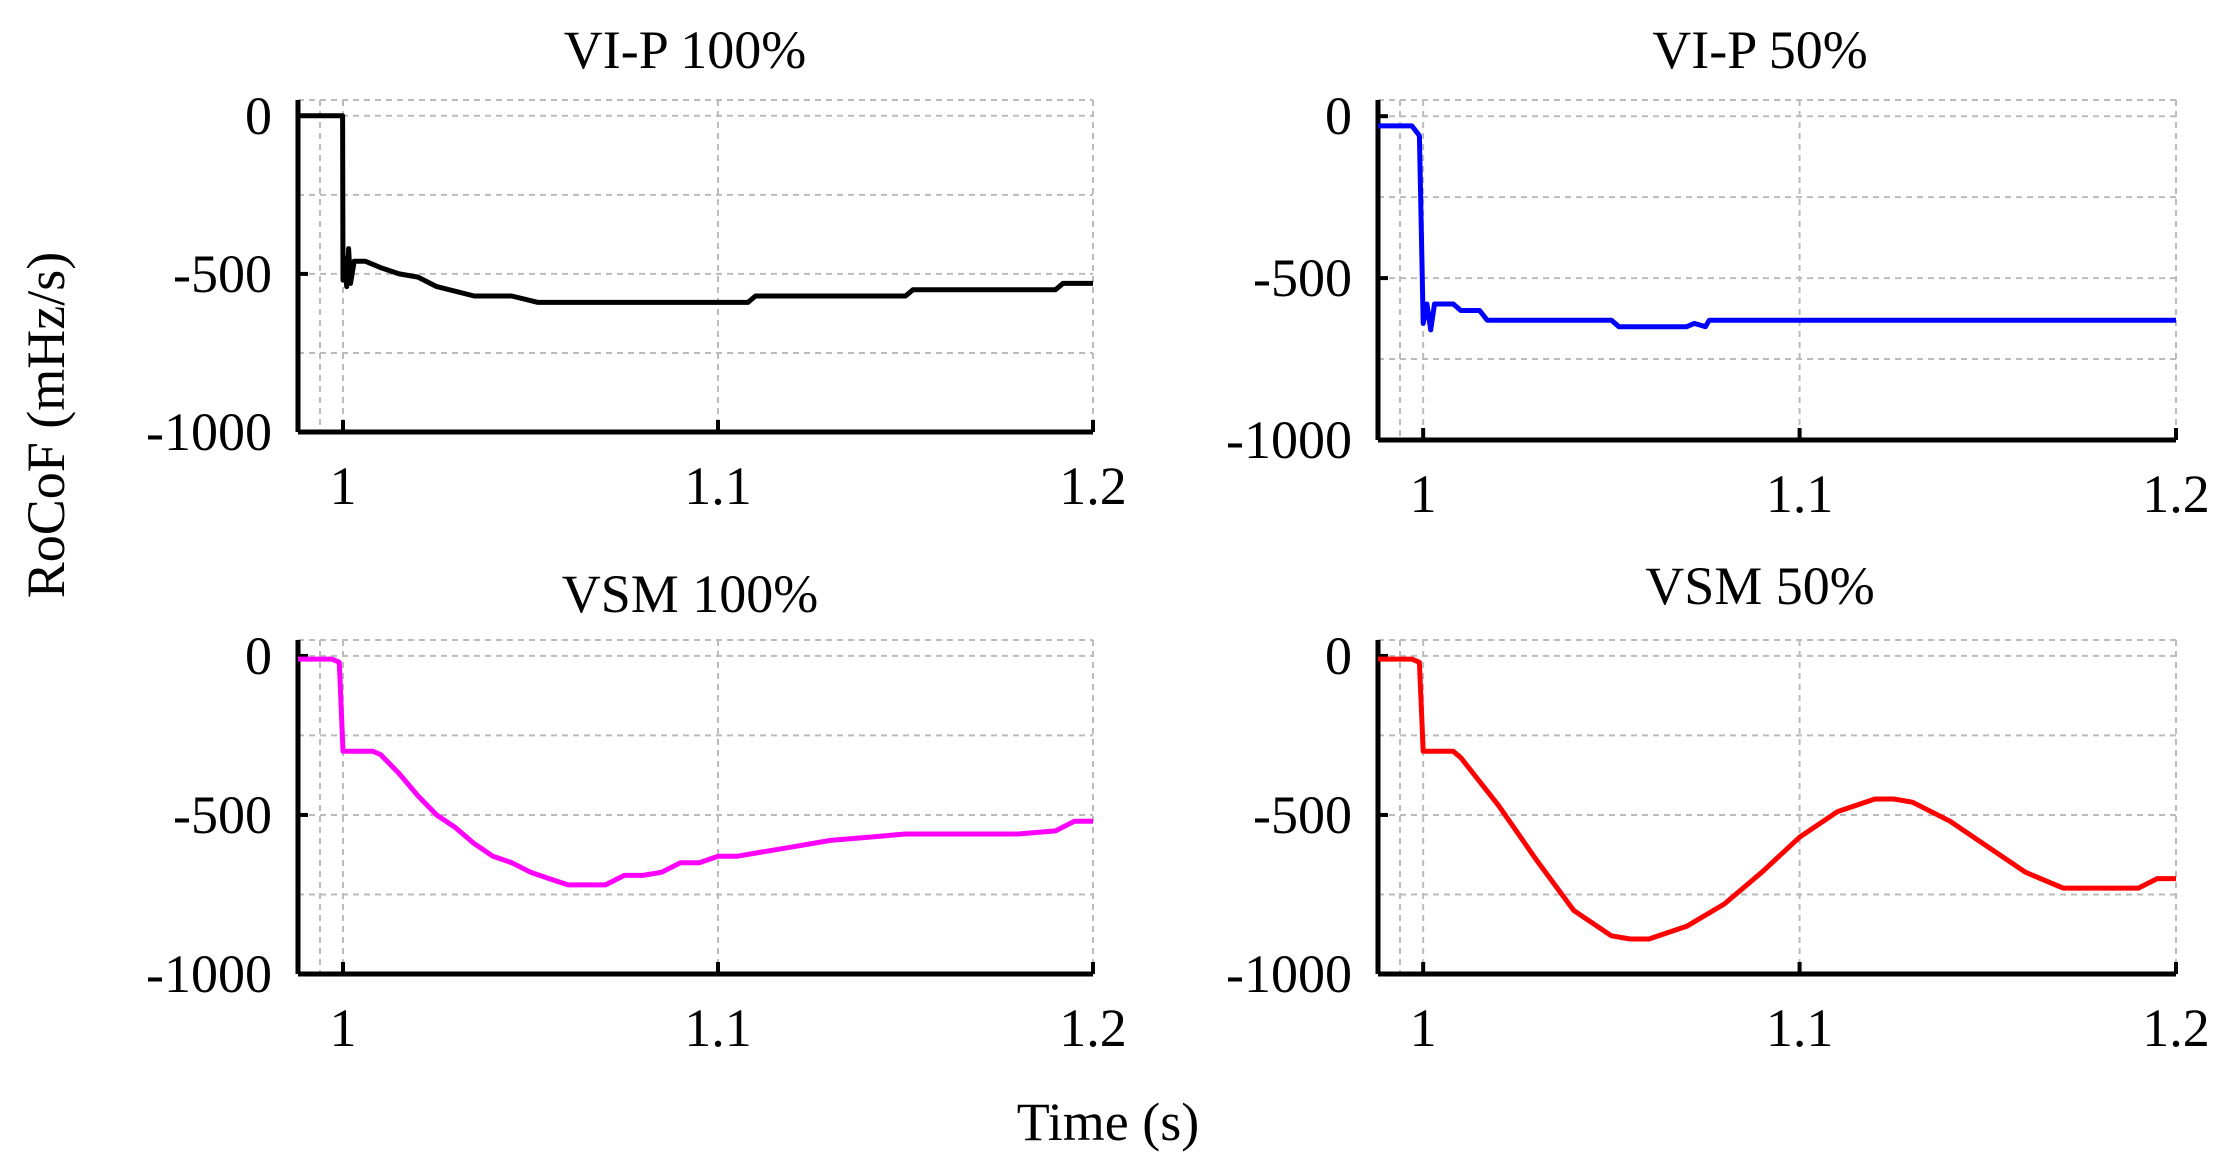 Image resolution: width=2223 pixels, height=1170 pixels. What do you see at coordinates (1760, 586) in the screenshot?
I see `chart-title: VSM 50%` at bounding box center [1760, 586].